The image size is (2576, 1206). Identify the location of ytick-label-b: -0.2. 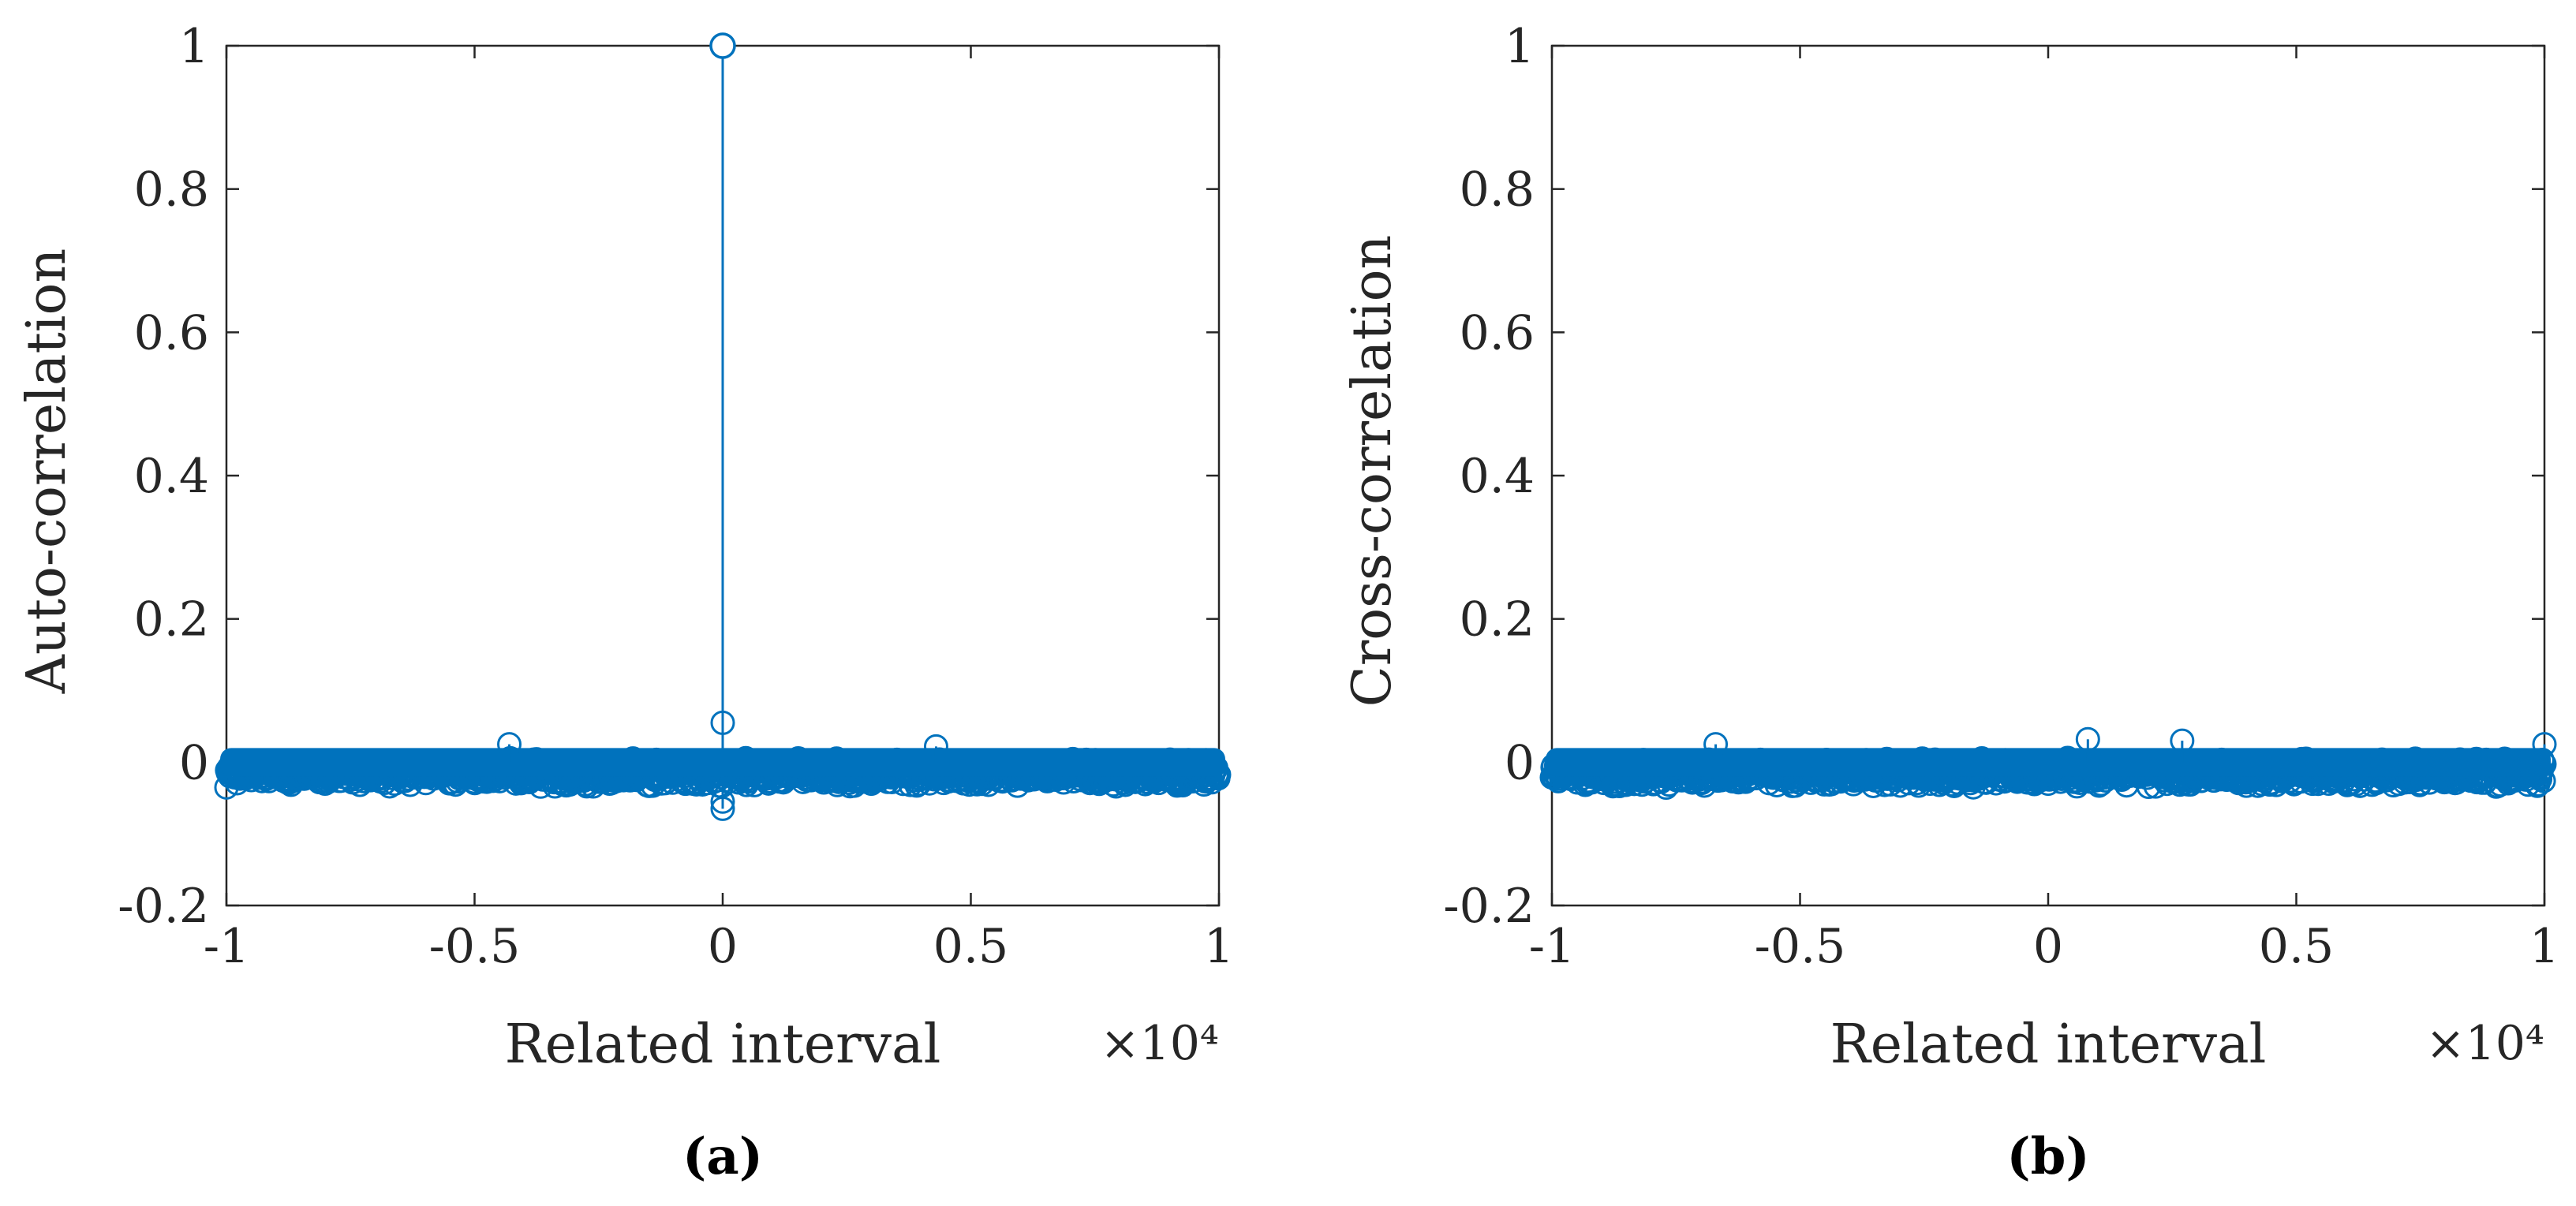
(1489, 907).